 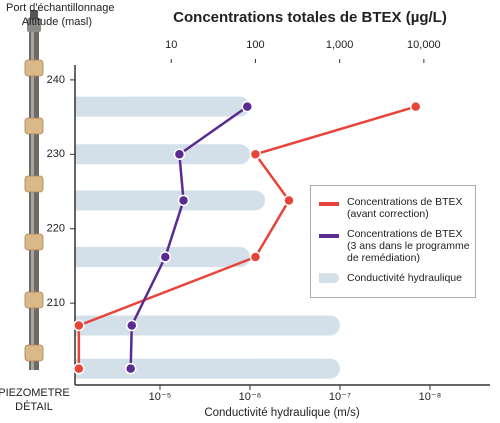 What do you see at coordinates (56, 303) in the screenshot?
I see `y-tick-label: 210` at bounding box center [56, 303].